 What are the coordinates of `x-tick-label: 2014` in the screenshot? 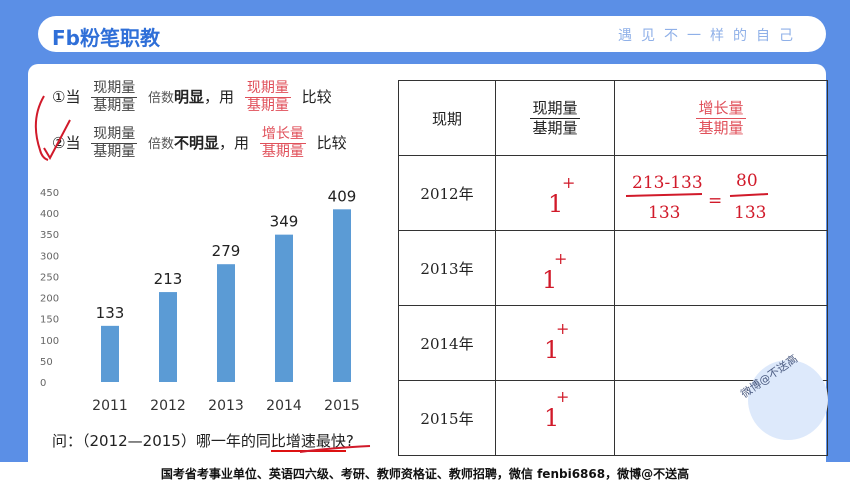 It's located at (284, 406).